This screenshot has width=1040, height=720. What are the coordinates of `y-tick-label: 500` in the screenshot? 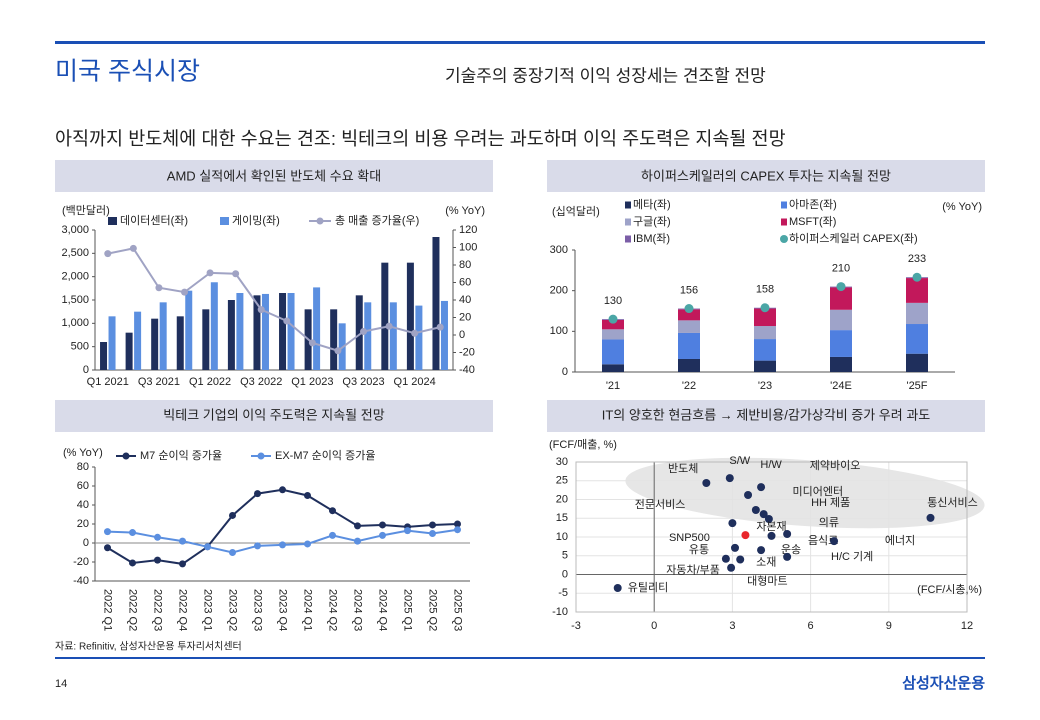 It's located at (80, 347).